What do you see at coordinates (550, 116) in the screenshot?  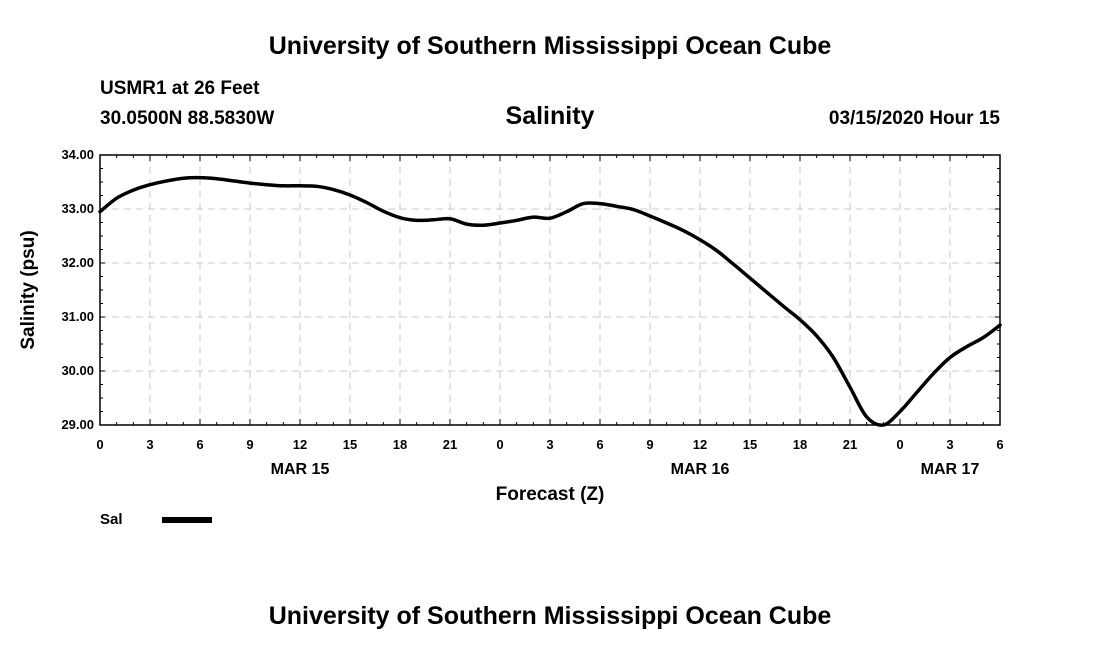 I see `chart-title: Salinity` at bounding box center [550, 116].